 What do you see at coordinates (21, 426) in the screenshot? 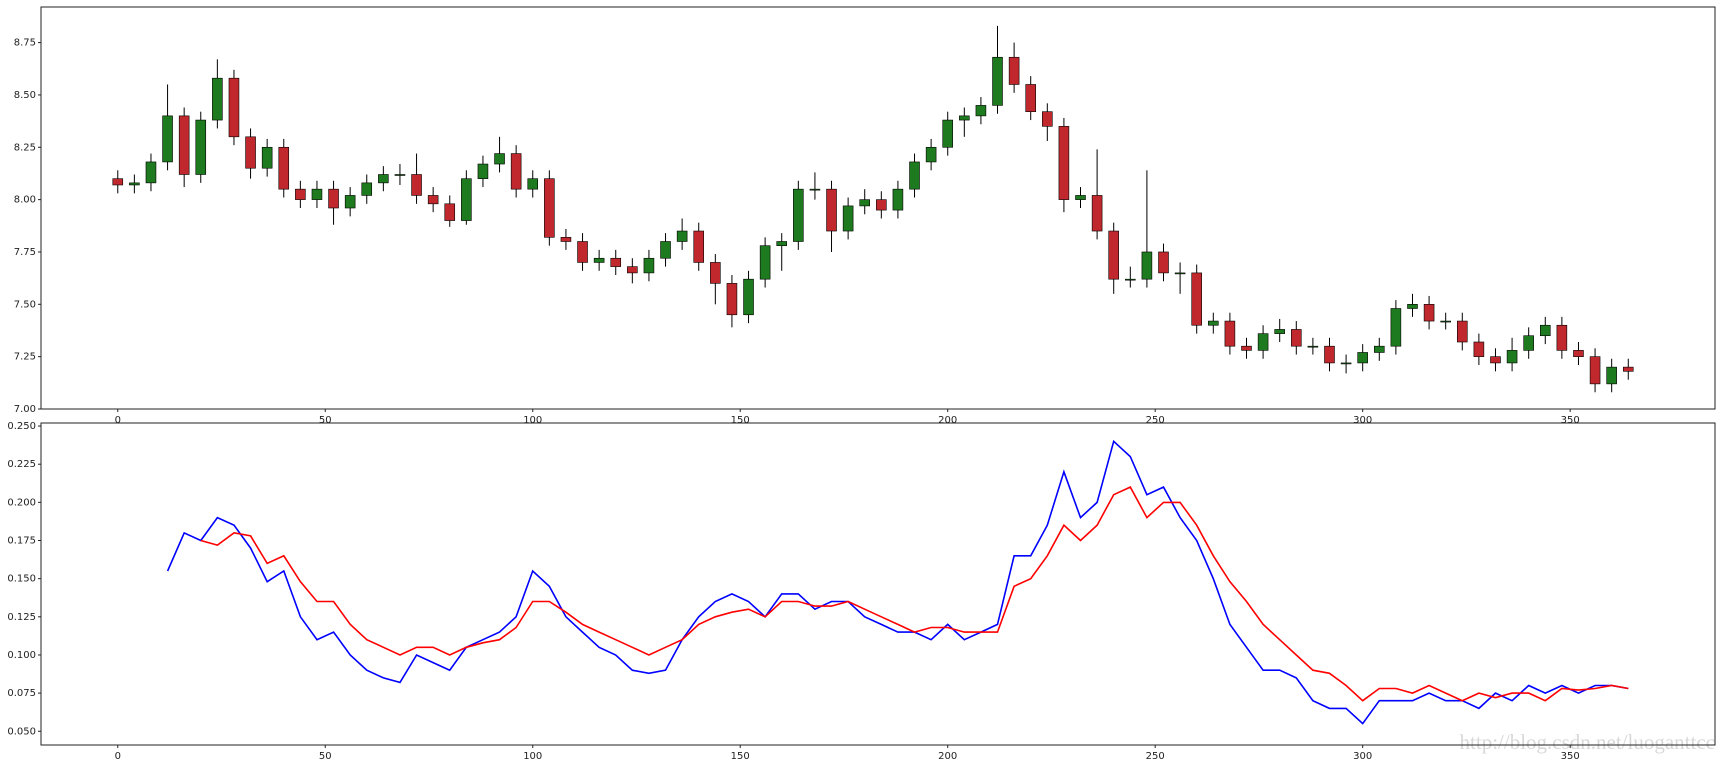
I see `y-tick-label: 0.250` at bounding box center [21, 426].